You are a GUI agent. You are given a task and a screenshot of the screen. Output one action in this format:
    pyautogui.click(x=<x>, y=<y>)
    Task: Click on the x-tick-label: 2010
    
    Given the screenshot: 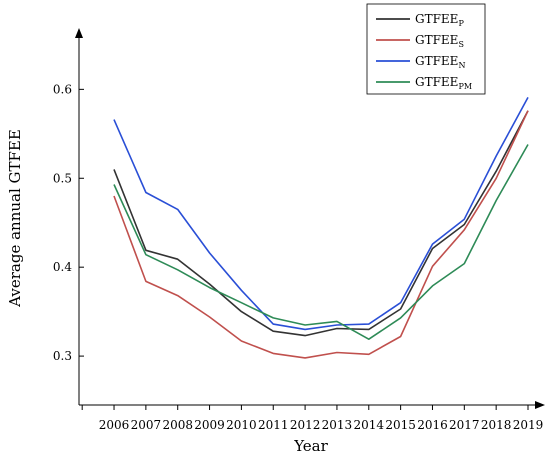 What is the action you would take?
    pyautogui.click(x=241, y=425)
    